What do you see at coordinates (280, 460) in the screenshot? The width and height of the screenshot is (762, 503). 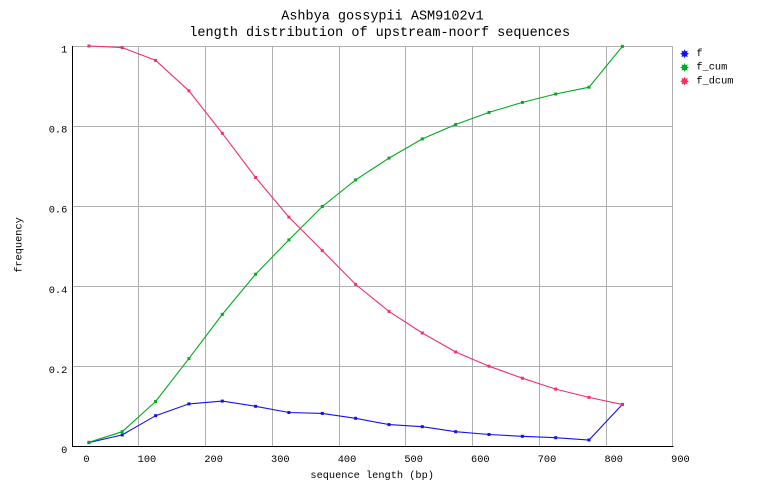 I see `svg-text: 300` at bounding box center [280, 460].